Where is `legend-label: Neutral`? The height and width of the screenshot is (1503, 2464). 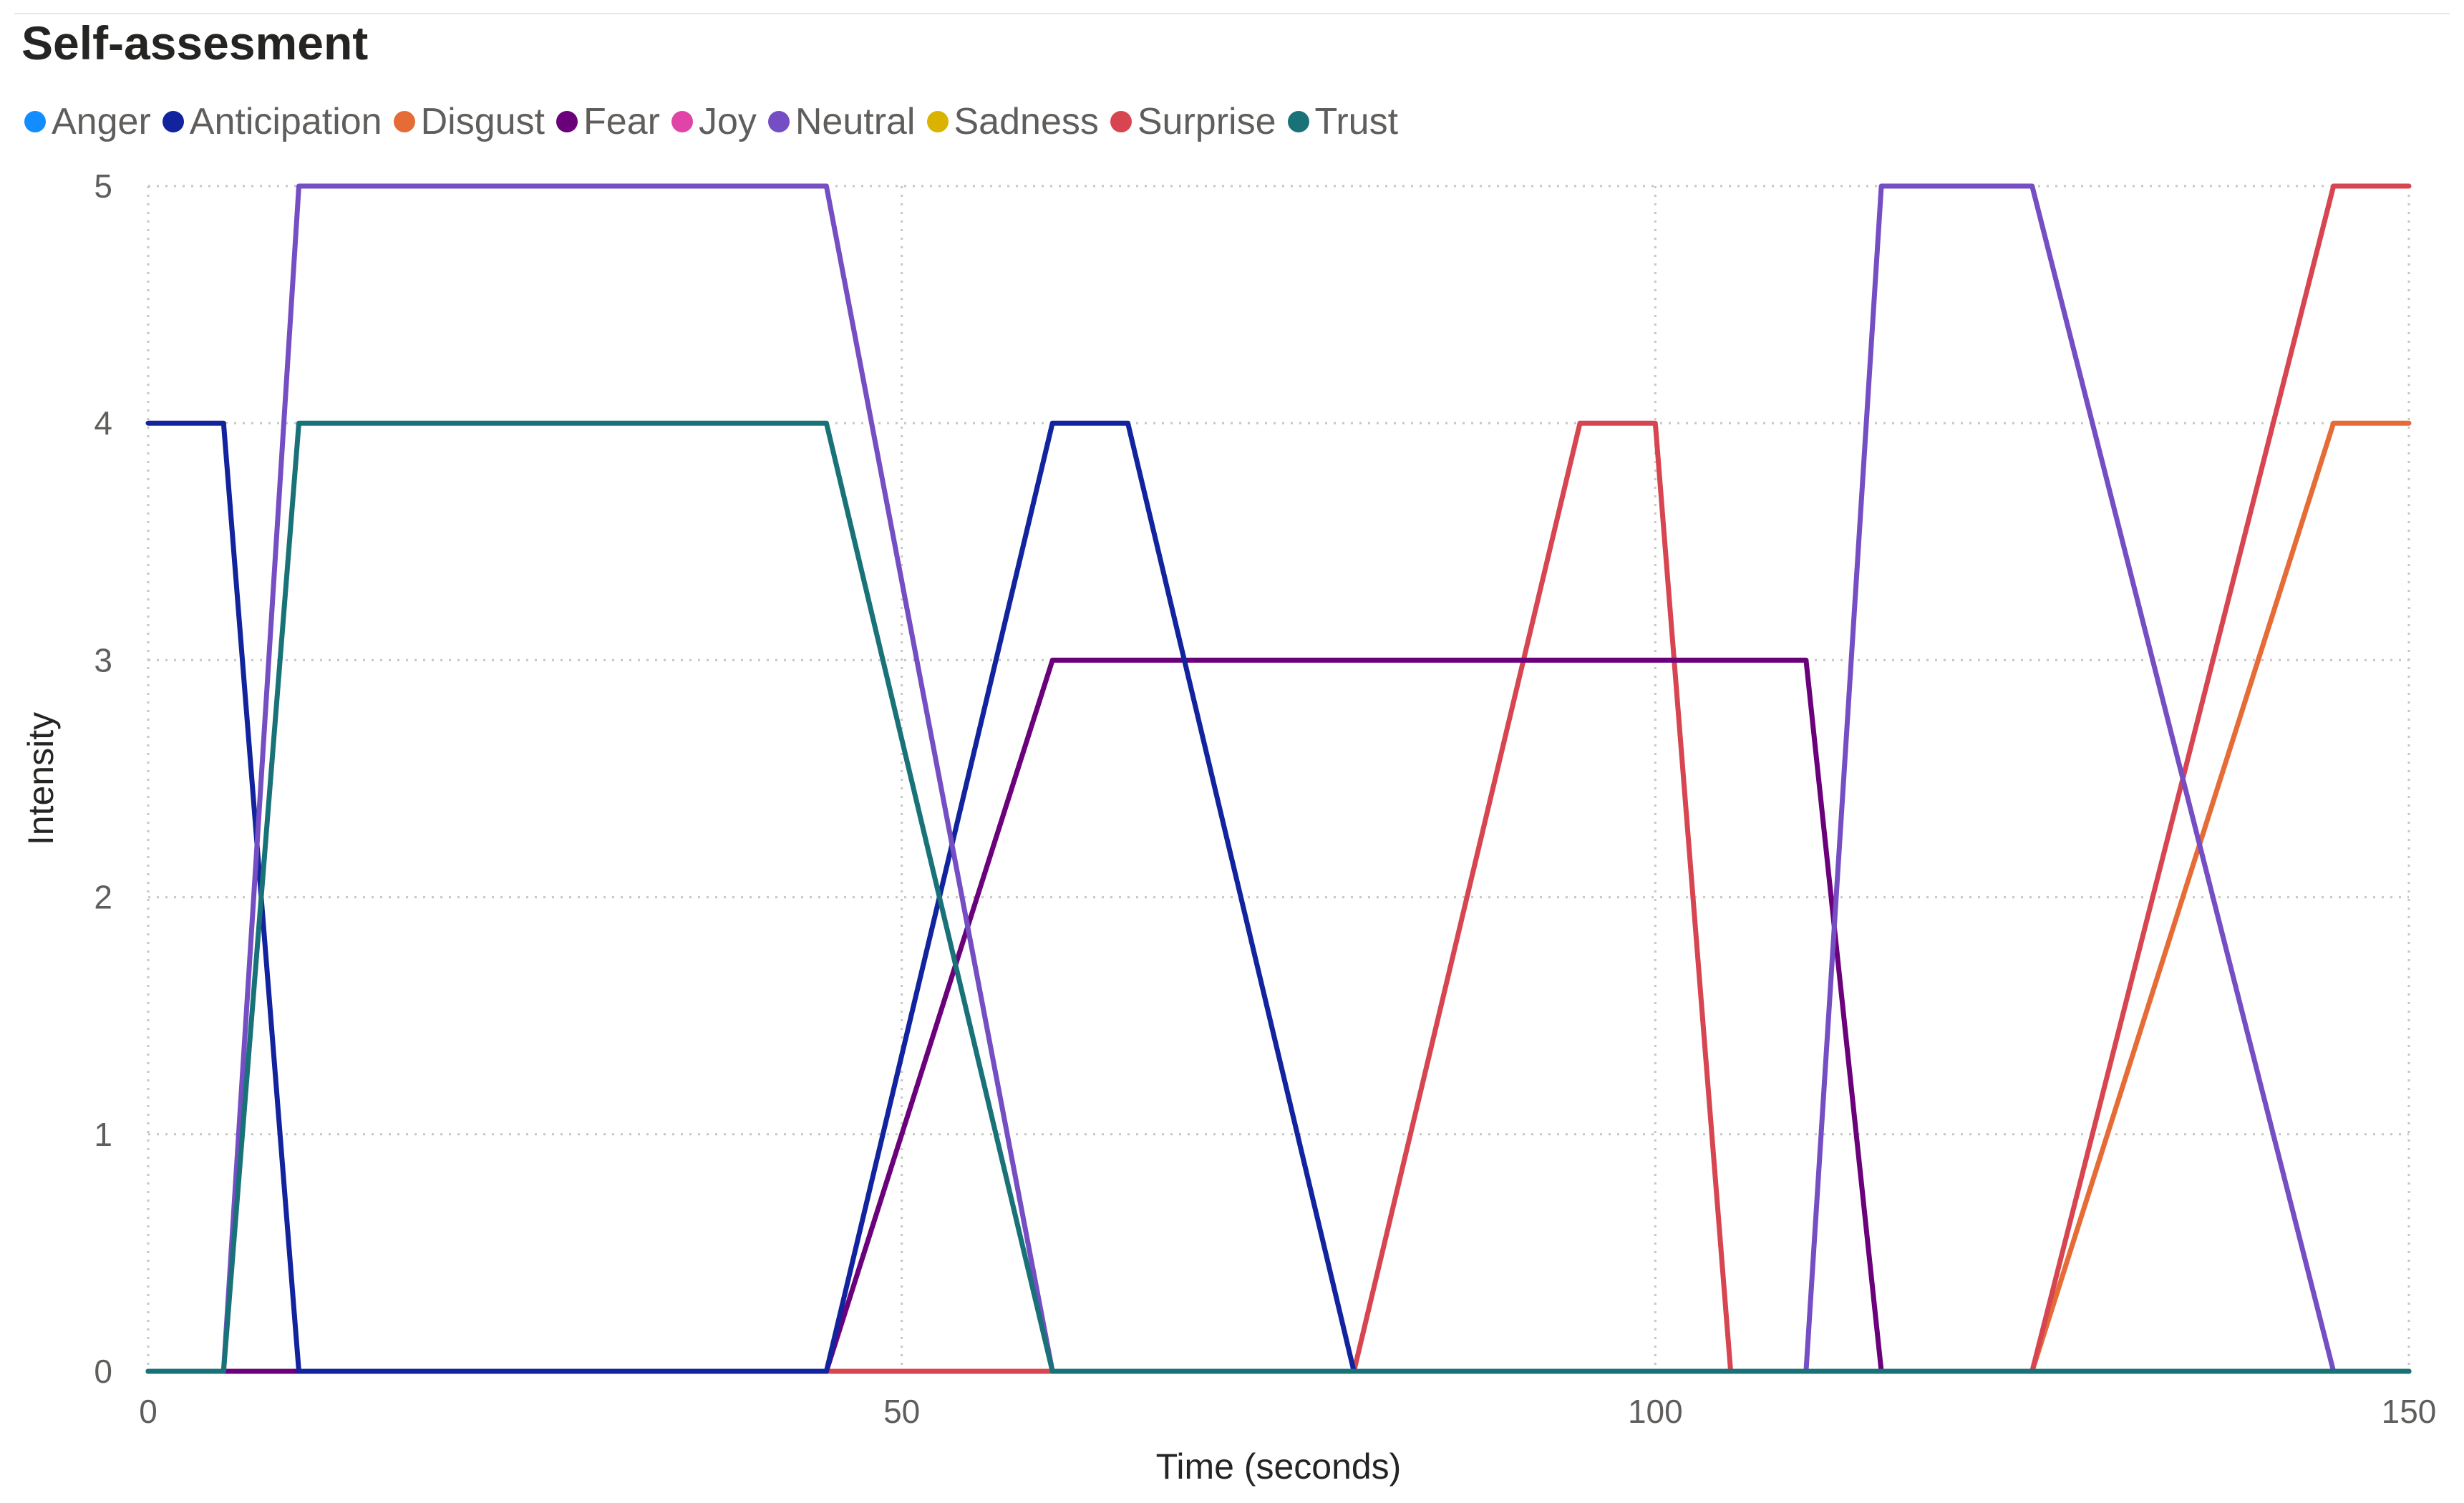 legend-label: Neutral is located at coordinates (855, 122).